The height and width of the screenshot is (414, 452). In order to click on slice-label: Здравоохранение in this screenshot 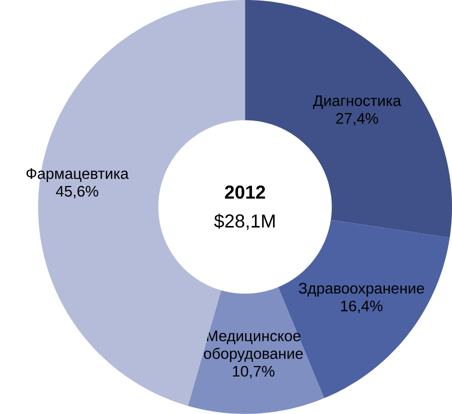, I will do `click(361, 289)`.